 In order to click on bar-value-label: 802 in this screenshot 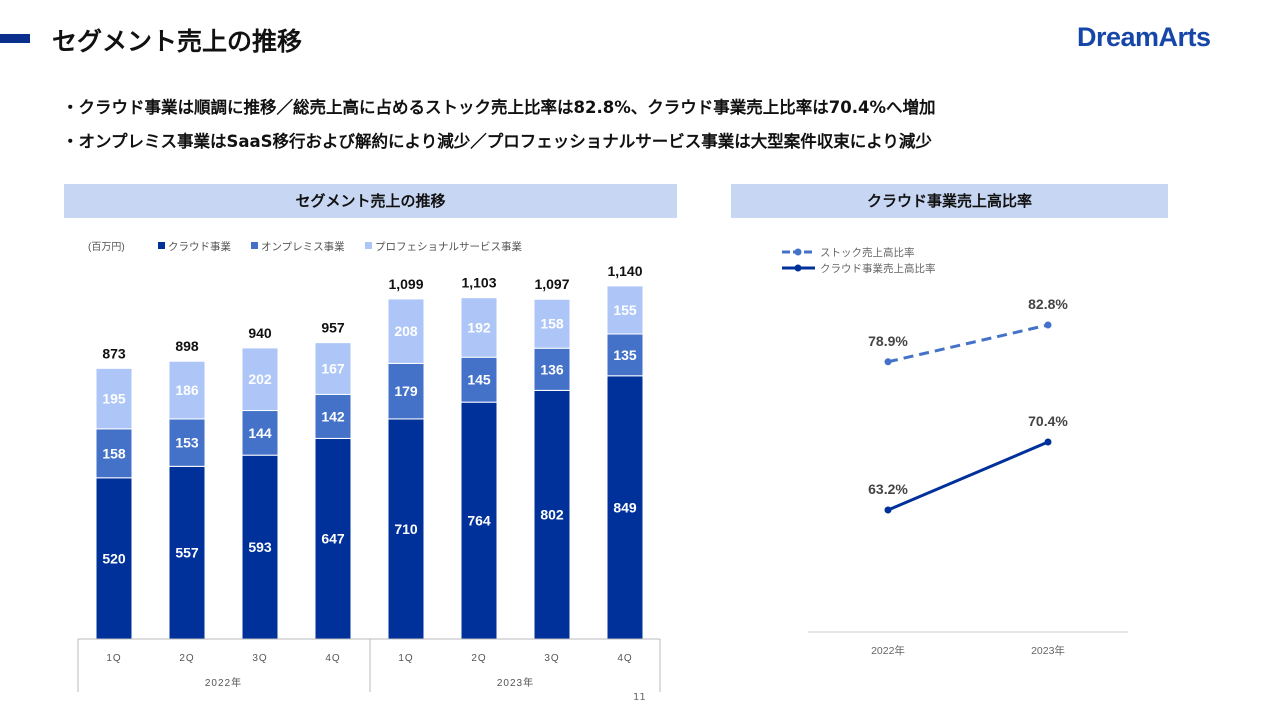, I will do `click(552, 515)`.